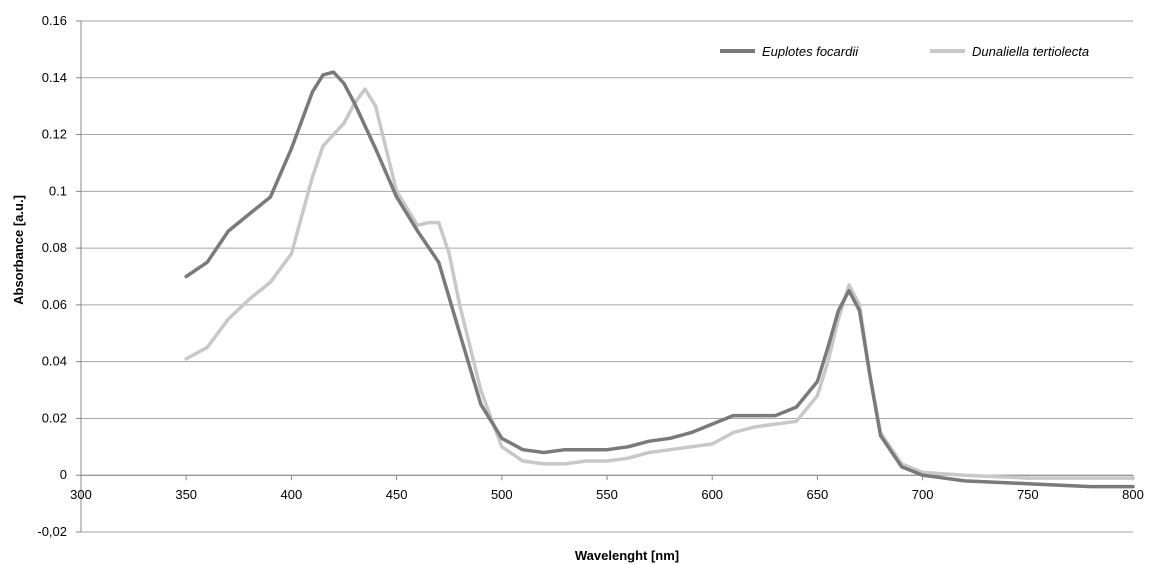 This screenshot has height=564, width=1149. What do you see at coordinates (1030, 51) in the screenshot?
I see `legend-label-dunaliella-tertiolecta: Dunaliella tertiolecta` at bounding box center [1030, 51].